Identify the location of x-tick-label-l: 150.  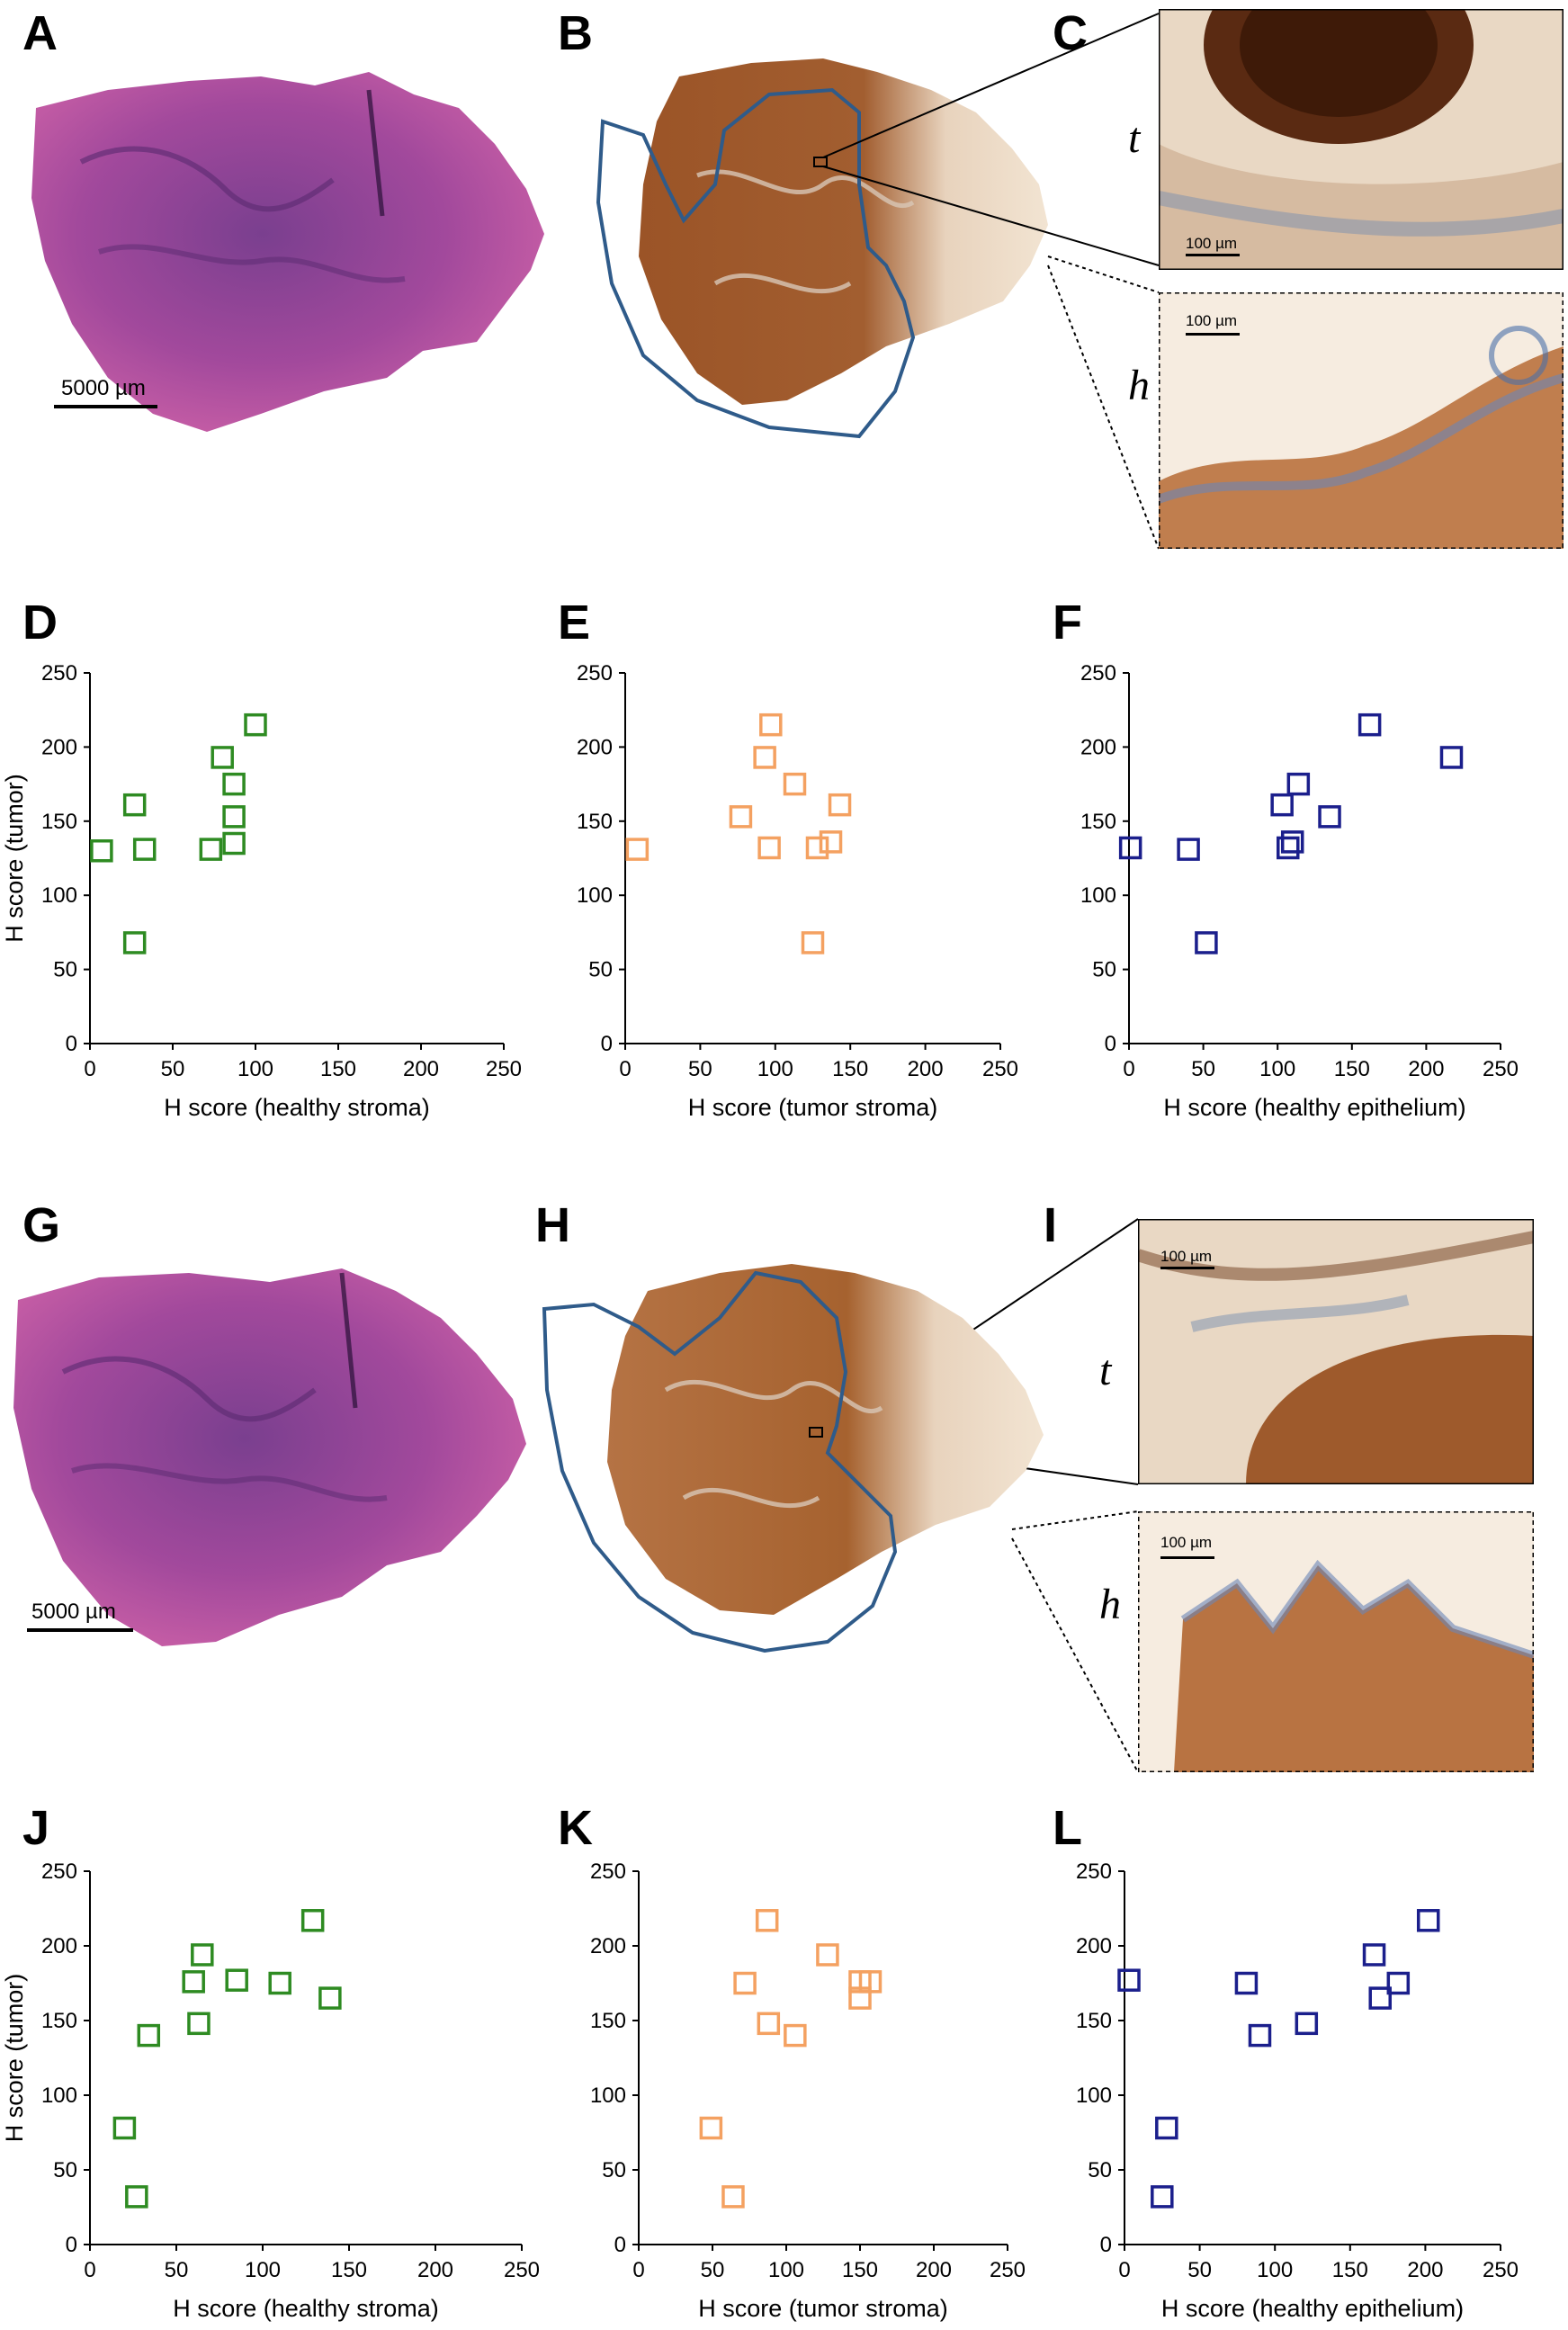
(1350, 2270).